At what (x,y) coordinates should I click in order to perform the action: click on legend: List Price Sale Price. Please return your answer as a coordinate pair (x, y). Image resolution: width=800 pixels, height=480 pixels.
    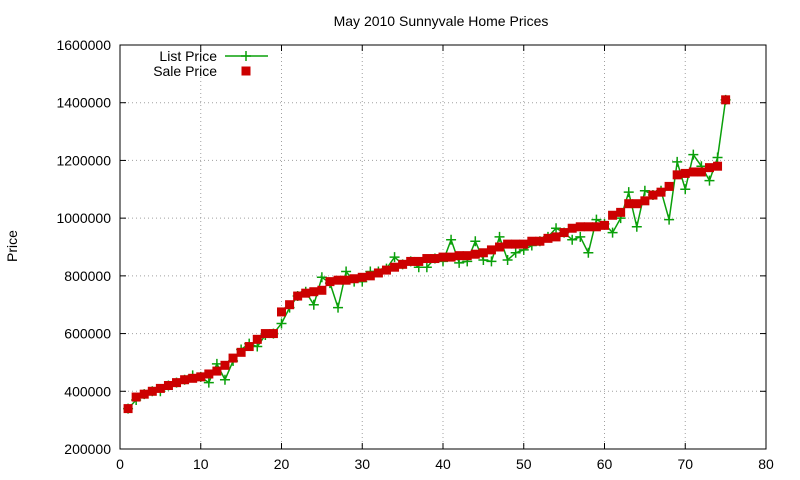
    Looking at the image, I should click on (210, 63).